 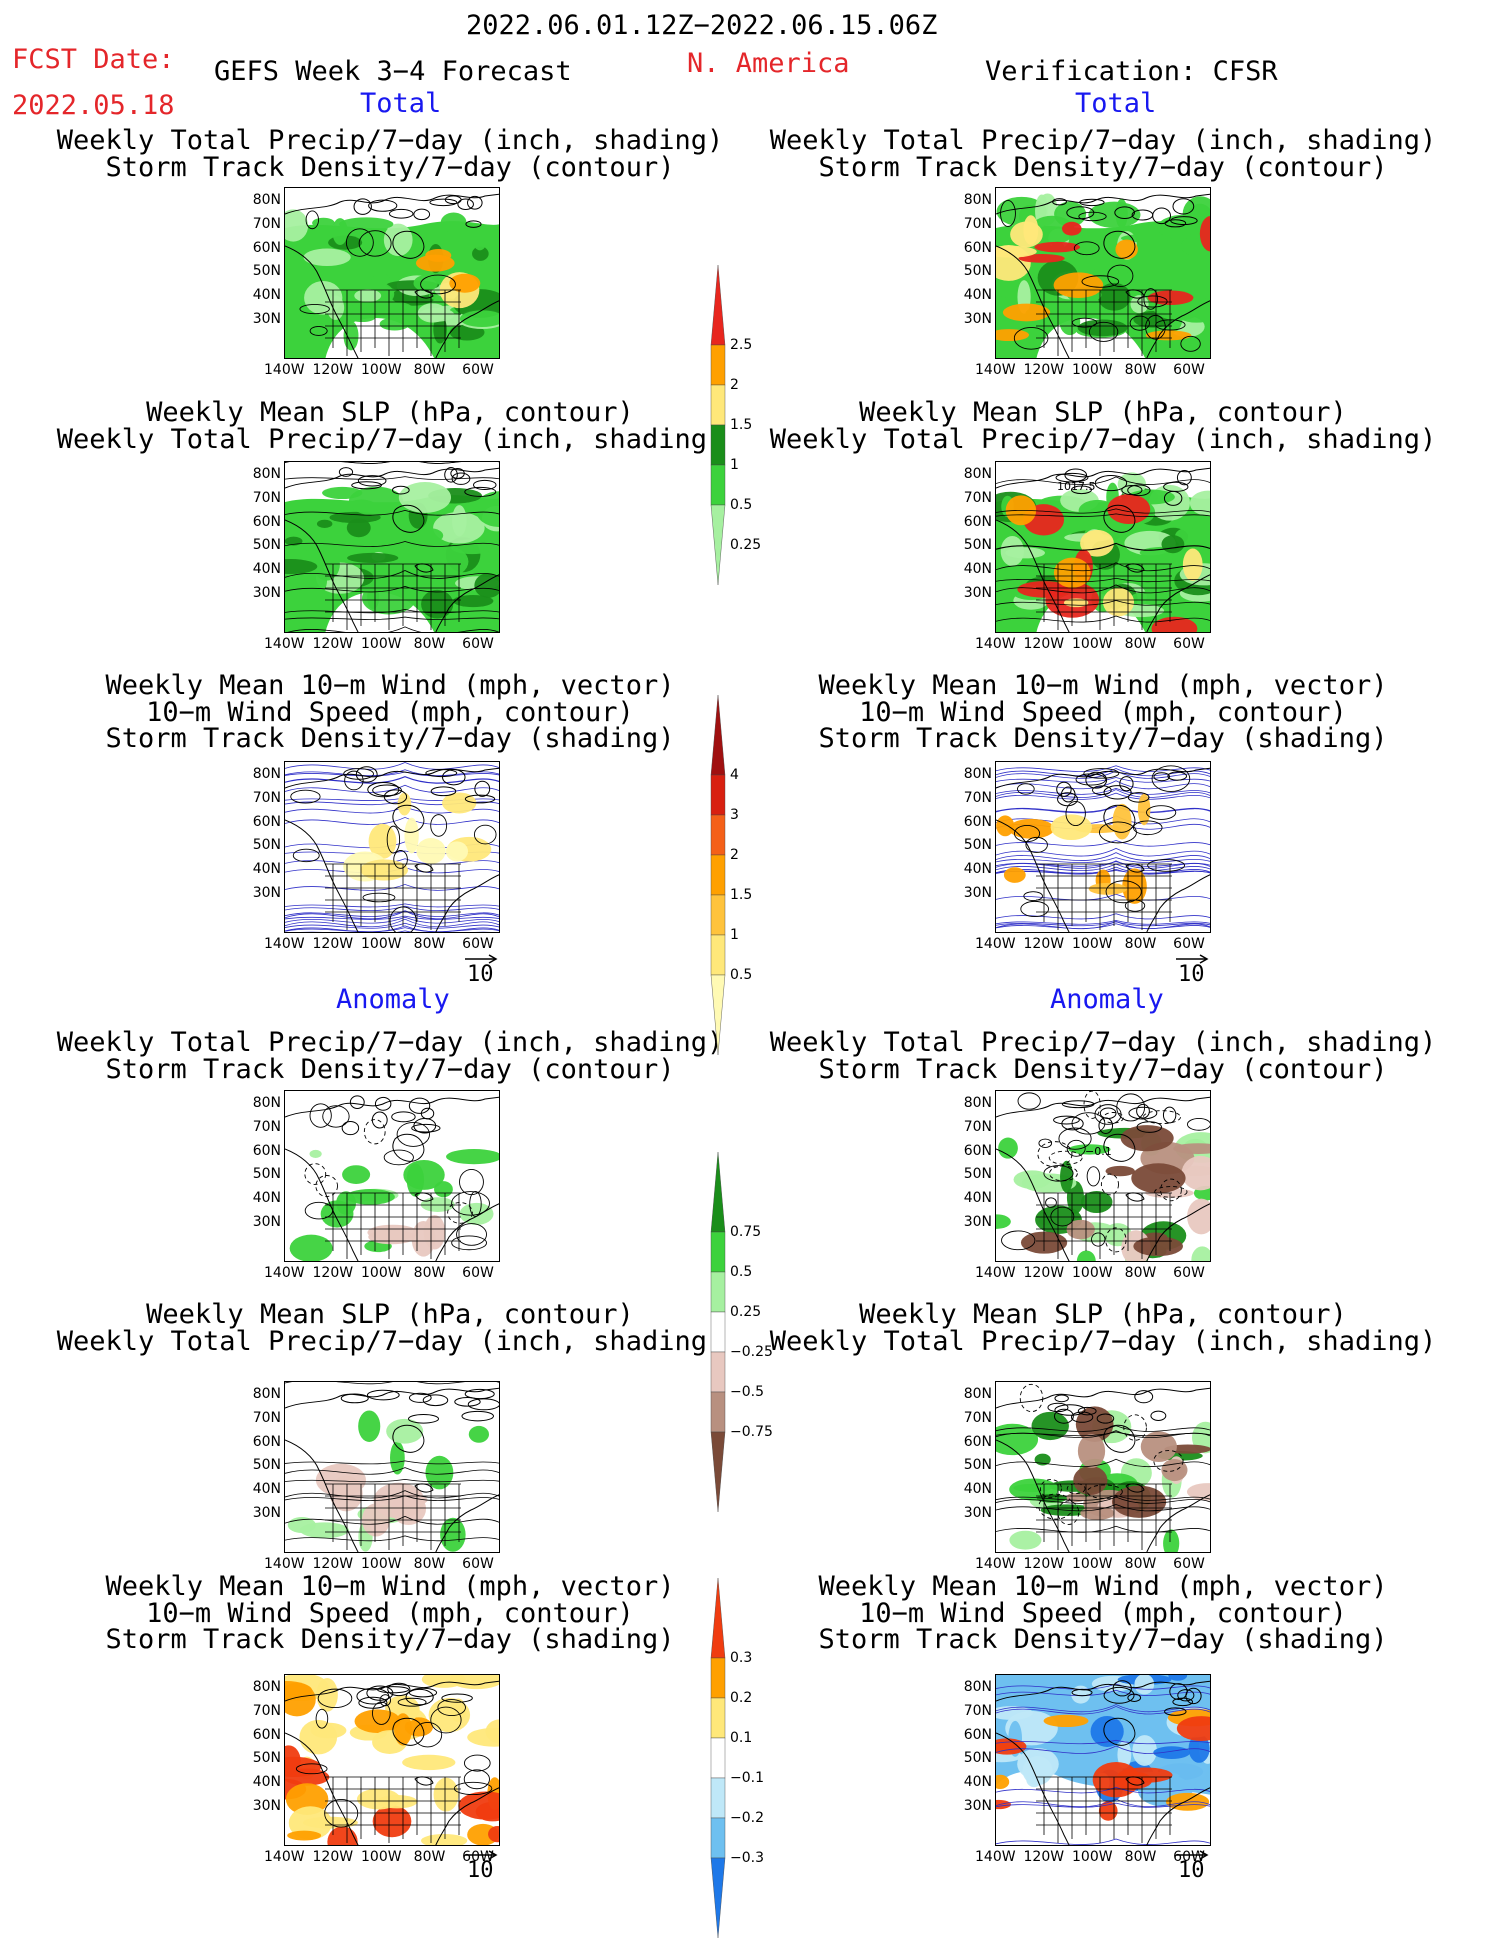 I want to click on colorbar-label: 4, so click(x=734, y=775).